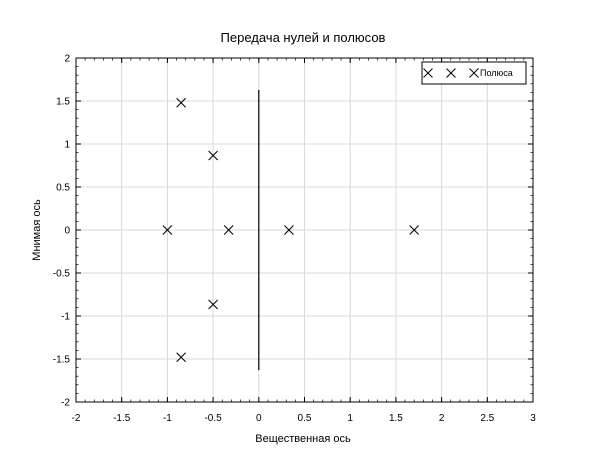 Image resolution: width=610 pixels, height=460 pixels. Describe the element at coordinates (259, 418) in the screenshot. I see `x-tick-label: 0` at that location.